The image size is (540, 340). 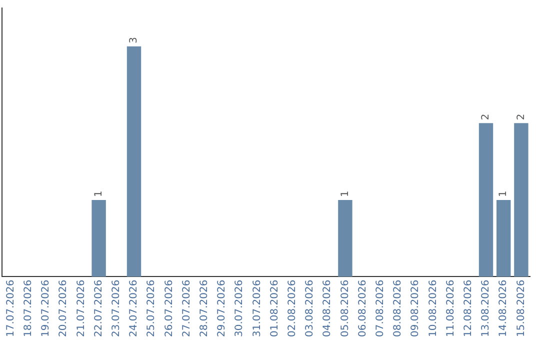 I want to click on x-tick-label: 08.08.2026, so click(x=398, y=309).